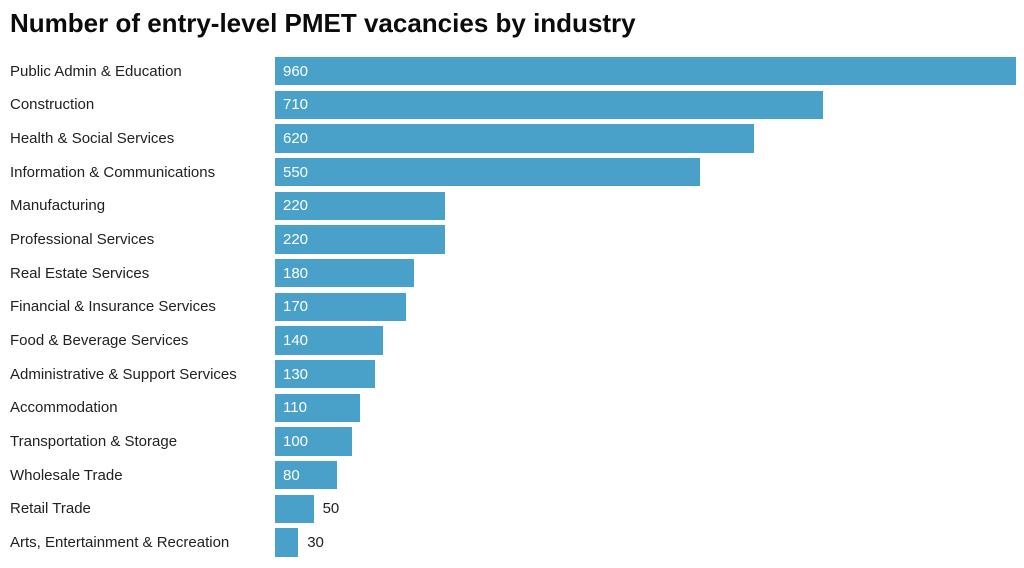 The width and height of the screenshot is (1024, 568). Describe the element at coordinates (314, 441) in the screenshot. I see `bar: 100` at that location.